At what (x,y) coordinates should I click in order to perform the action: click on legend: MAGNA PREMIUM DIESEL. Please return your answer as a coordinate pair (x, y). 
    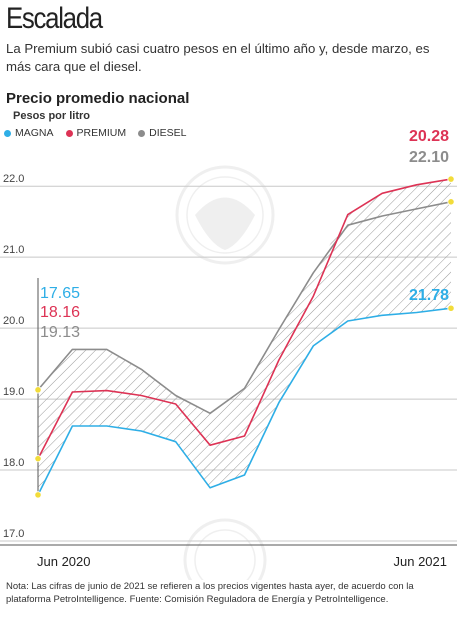
    Looking at the image, I should click on (101, 133).